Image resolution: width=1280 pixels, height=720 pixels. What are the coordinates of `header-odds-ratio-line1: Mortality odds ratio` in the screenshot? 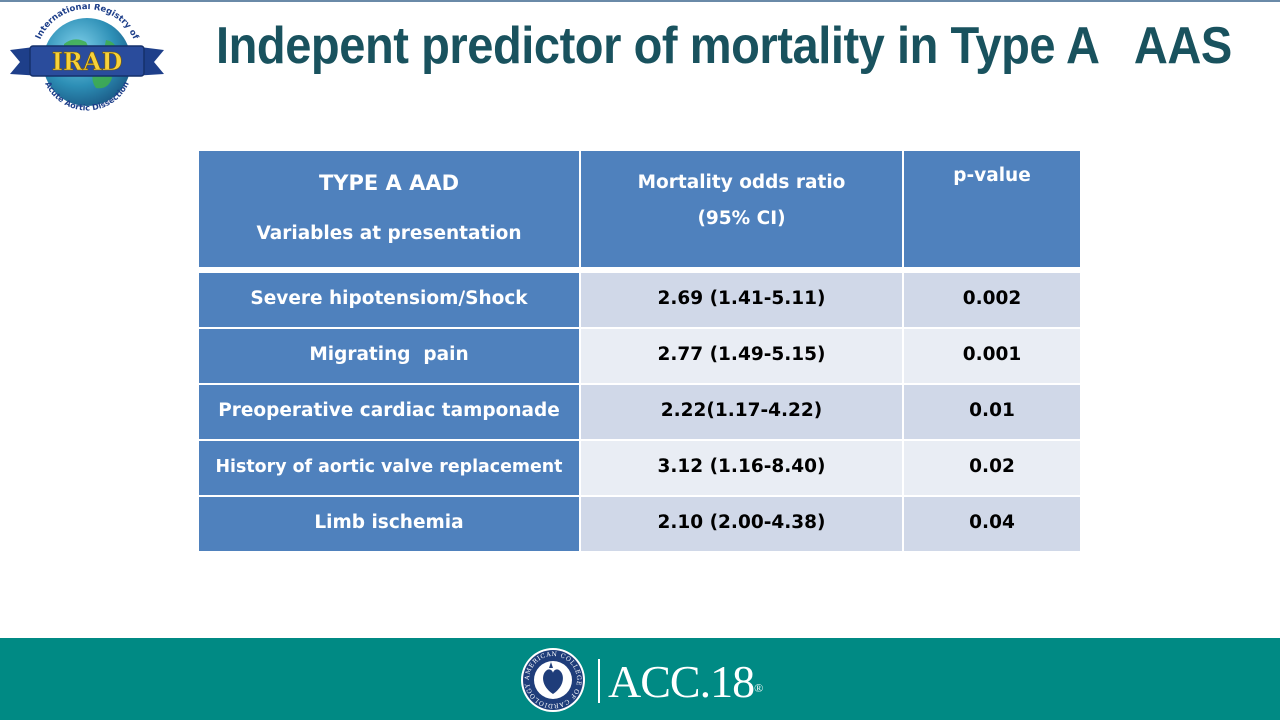 It's located at (741, 182).